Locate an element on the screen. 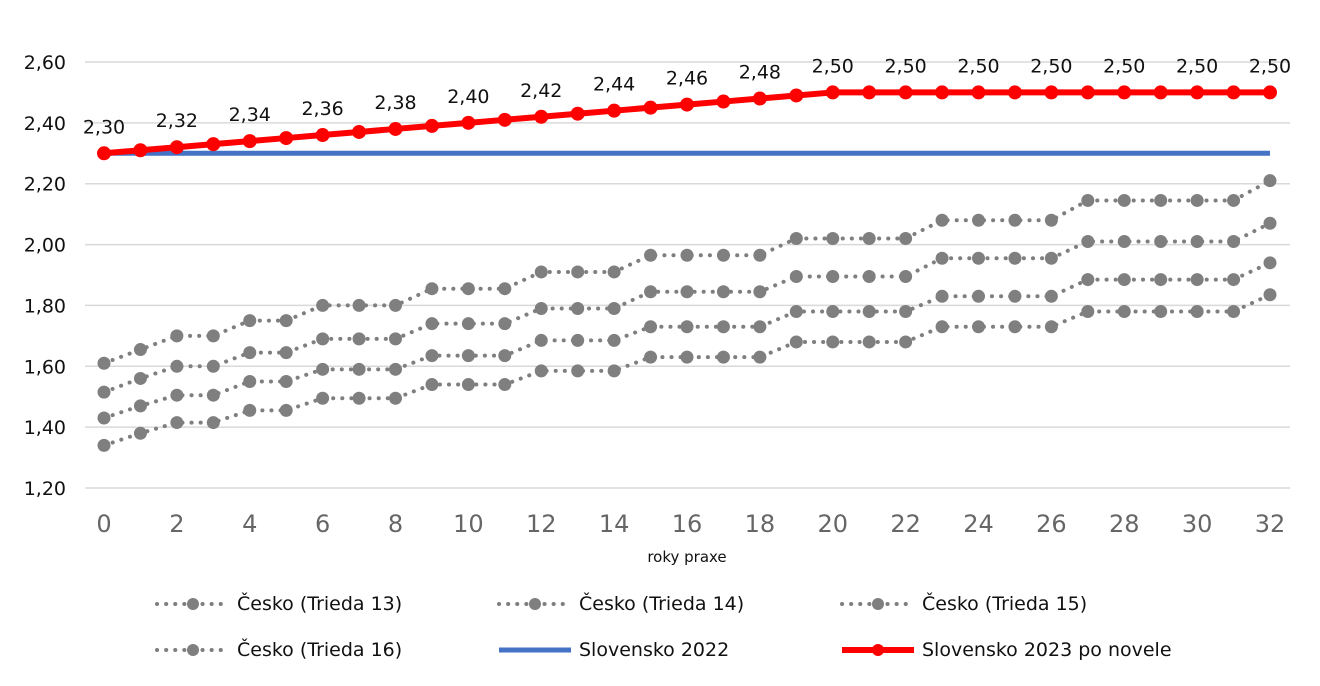 This screenshot has height=686, width=1320. x-tick-label: 2 is located at coordinates (176, 524).